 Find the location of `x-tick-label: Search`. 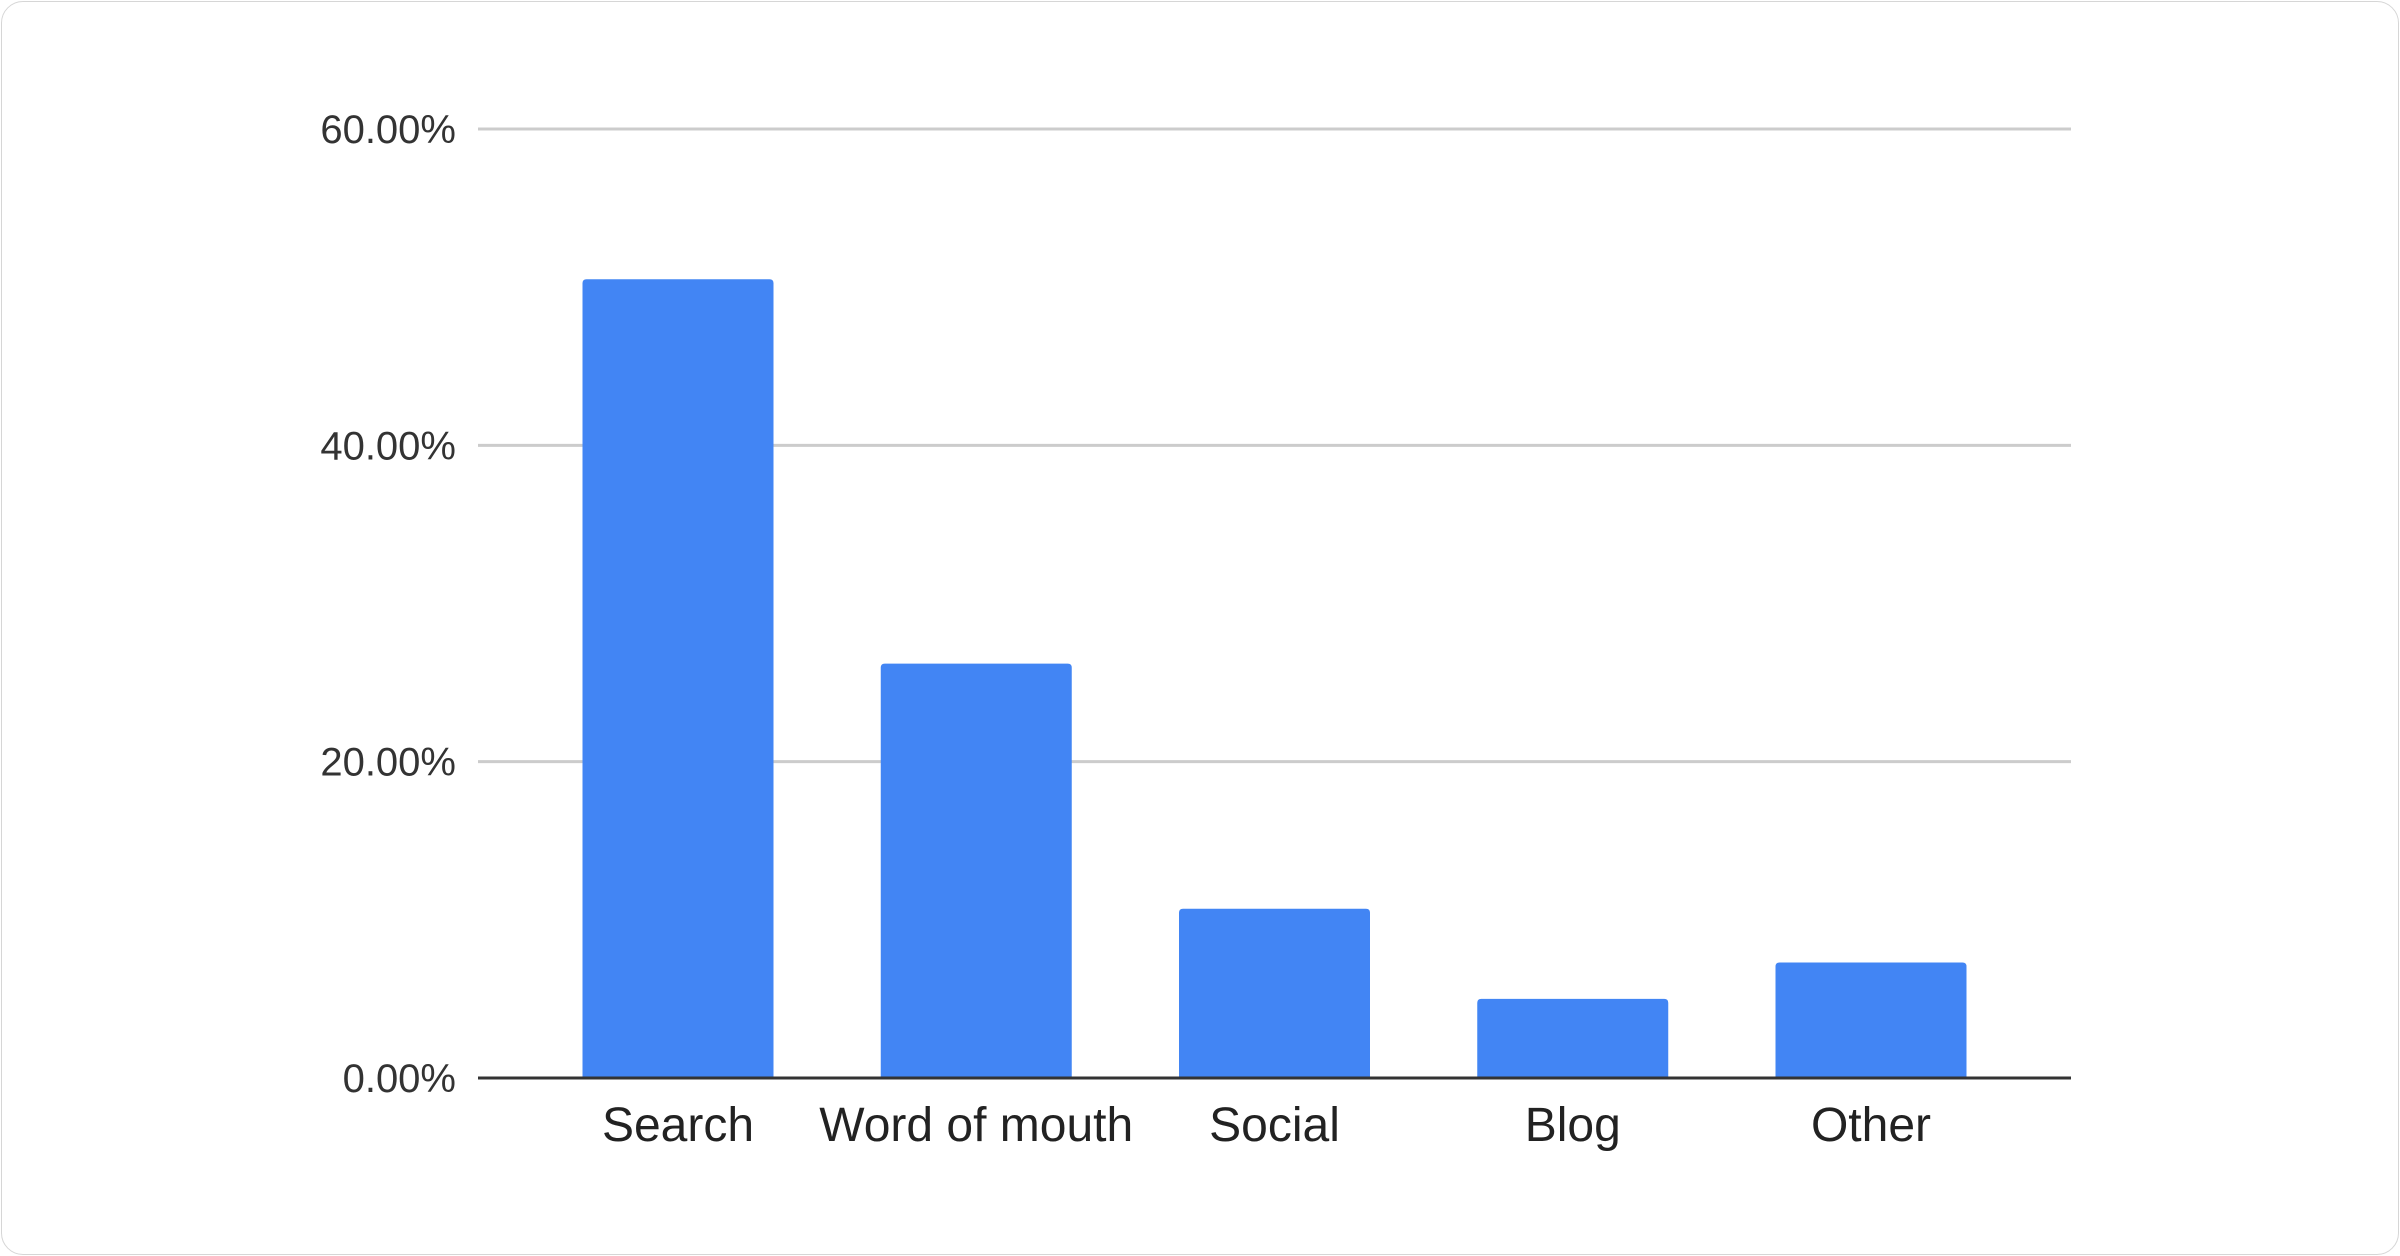

x-tick-label: Search is located at coordinates (678, 1125).